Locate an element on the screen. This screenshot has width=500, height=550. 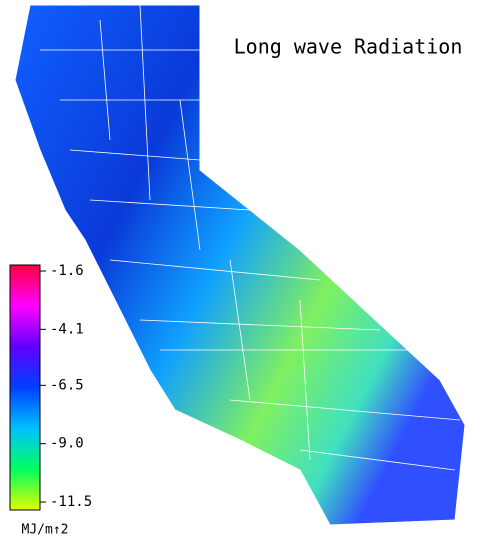
tick-label: -1.6 is located at coordinates (67, 271).